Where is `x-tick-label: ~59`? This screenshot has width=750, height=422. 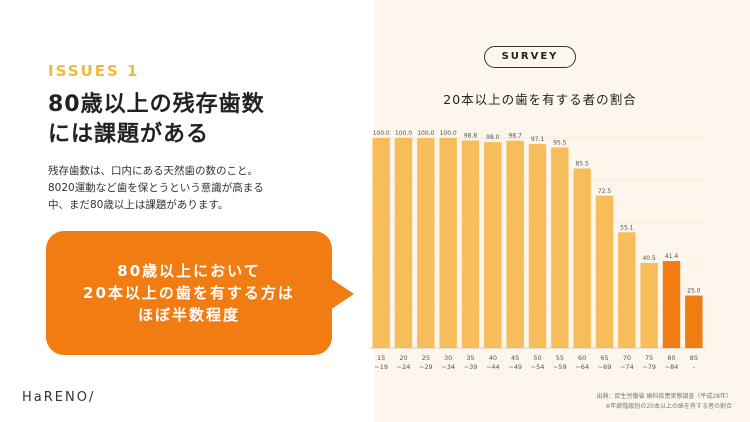
x-tick-label: ~59 is located at coordinates (560, 367).